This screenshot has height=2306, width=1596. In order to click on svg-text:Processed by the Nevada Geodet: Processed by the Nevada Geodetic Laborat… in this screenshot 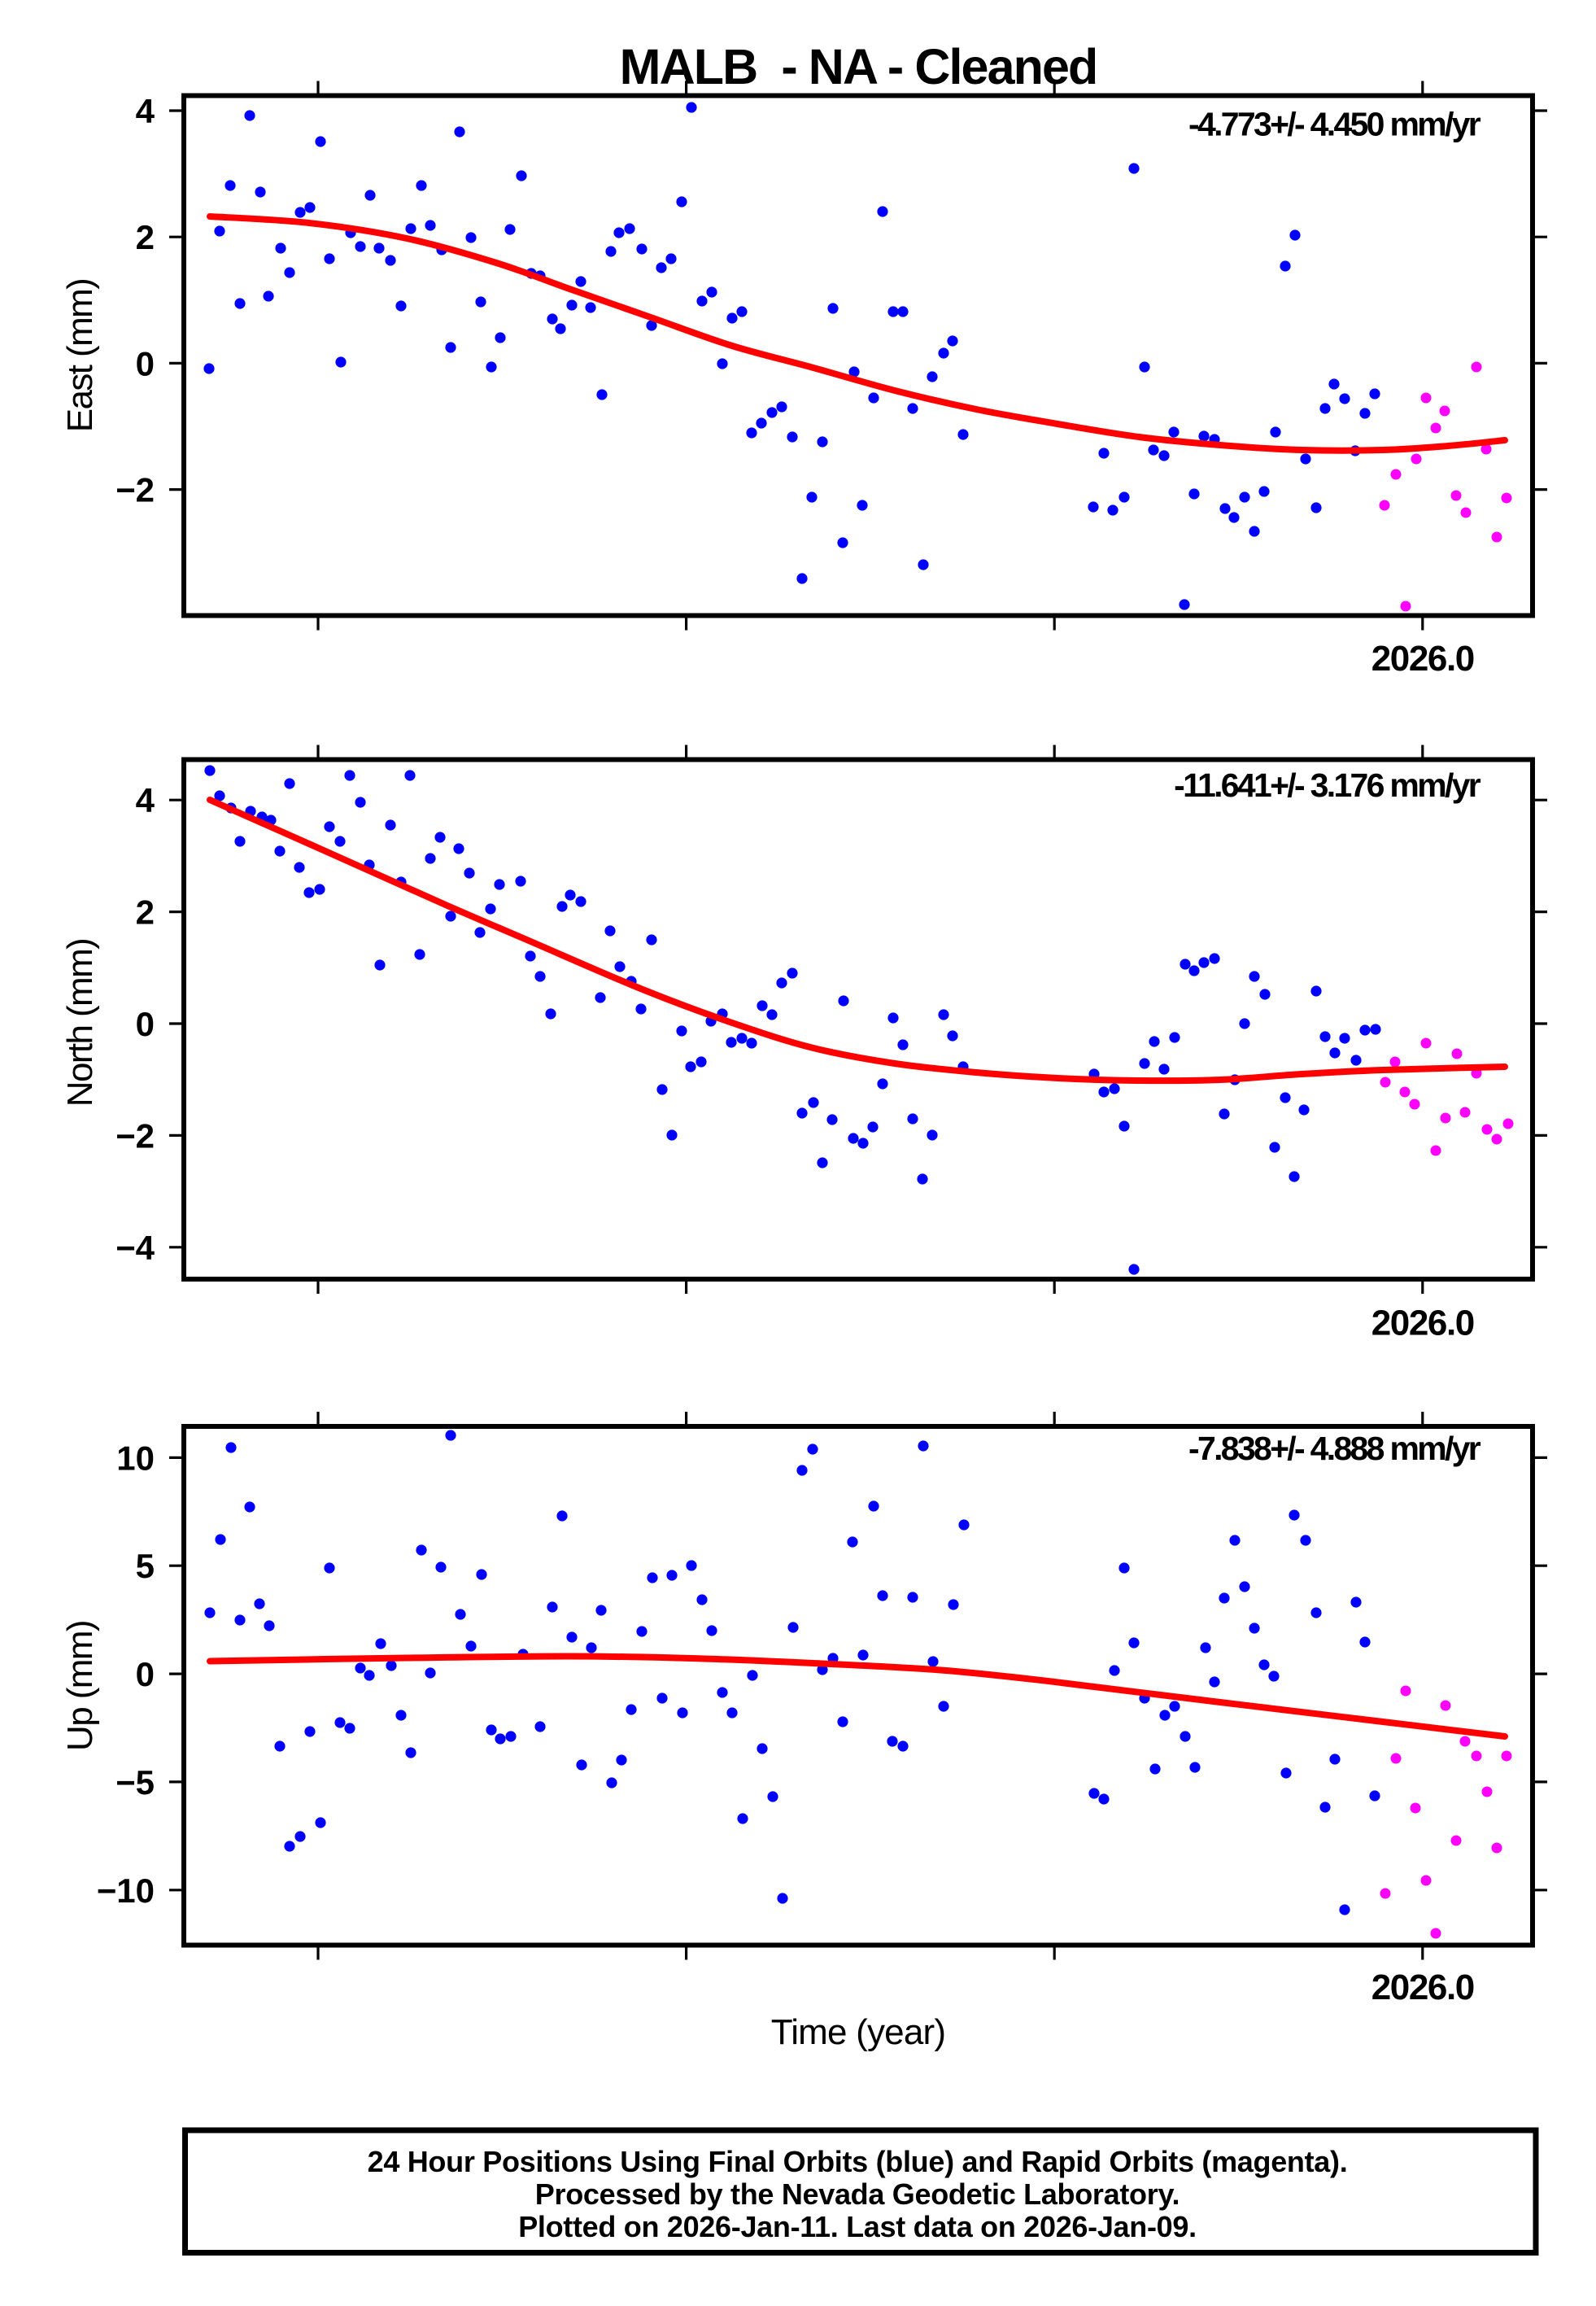, I will do `click(857, 2194)`.